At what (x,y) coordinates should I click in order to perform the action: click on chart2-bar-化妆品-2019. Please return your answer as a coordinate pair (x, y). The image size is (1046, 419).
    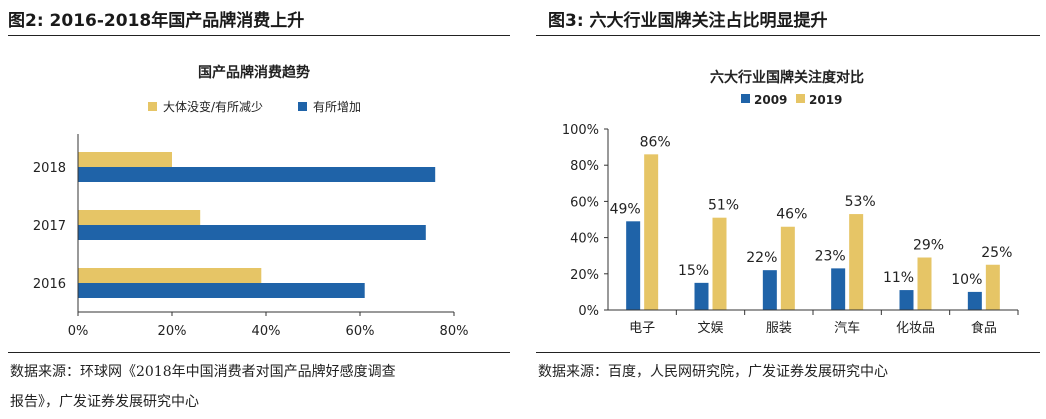
    Looking at the image, I should click on (924, 283).